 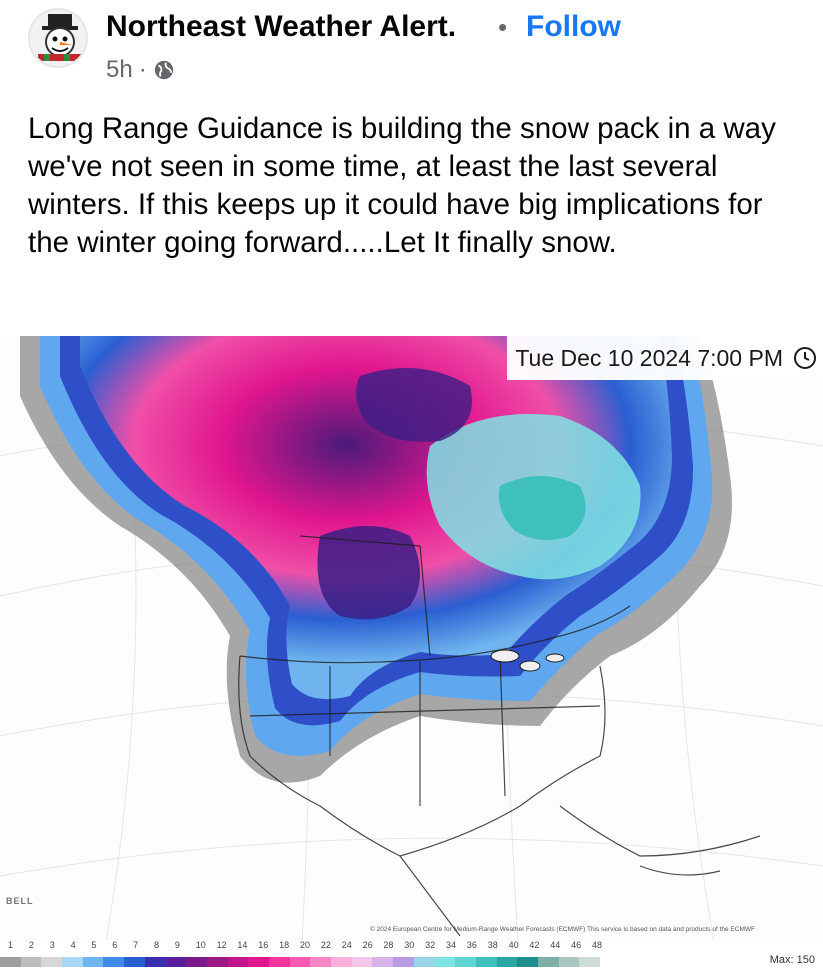 What do you see at coordinates (430, 945) in the screenshot?
I see `legend-tick: 32` at bounding box center [430, 945].